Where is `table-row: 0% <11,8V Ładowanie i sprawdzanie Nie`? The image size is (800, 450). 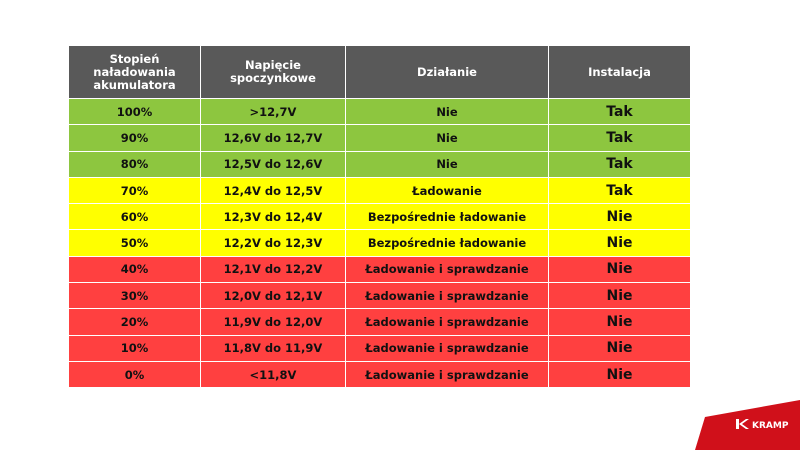
table-row: 0% <11,8V Ładowanie i sprawdzanie Nie is located at coordinates (379, 374).